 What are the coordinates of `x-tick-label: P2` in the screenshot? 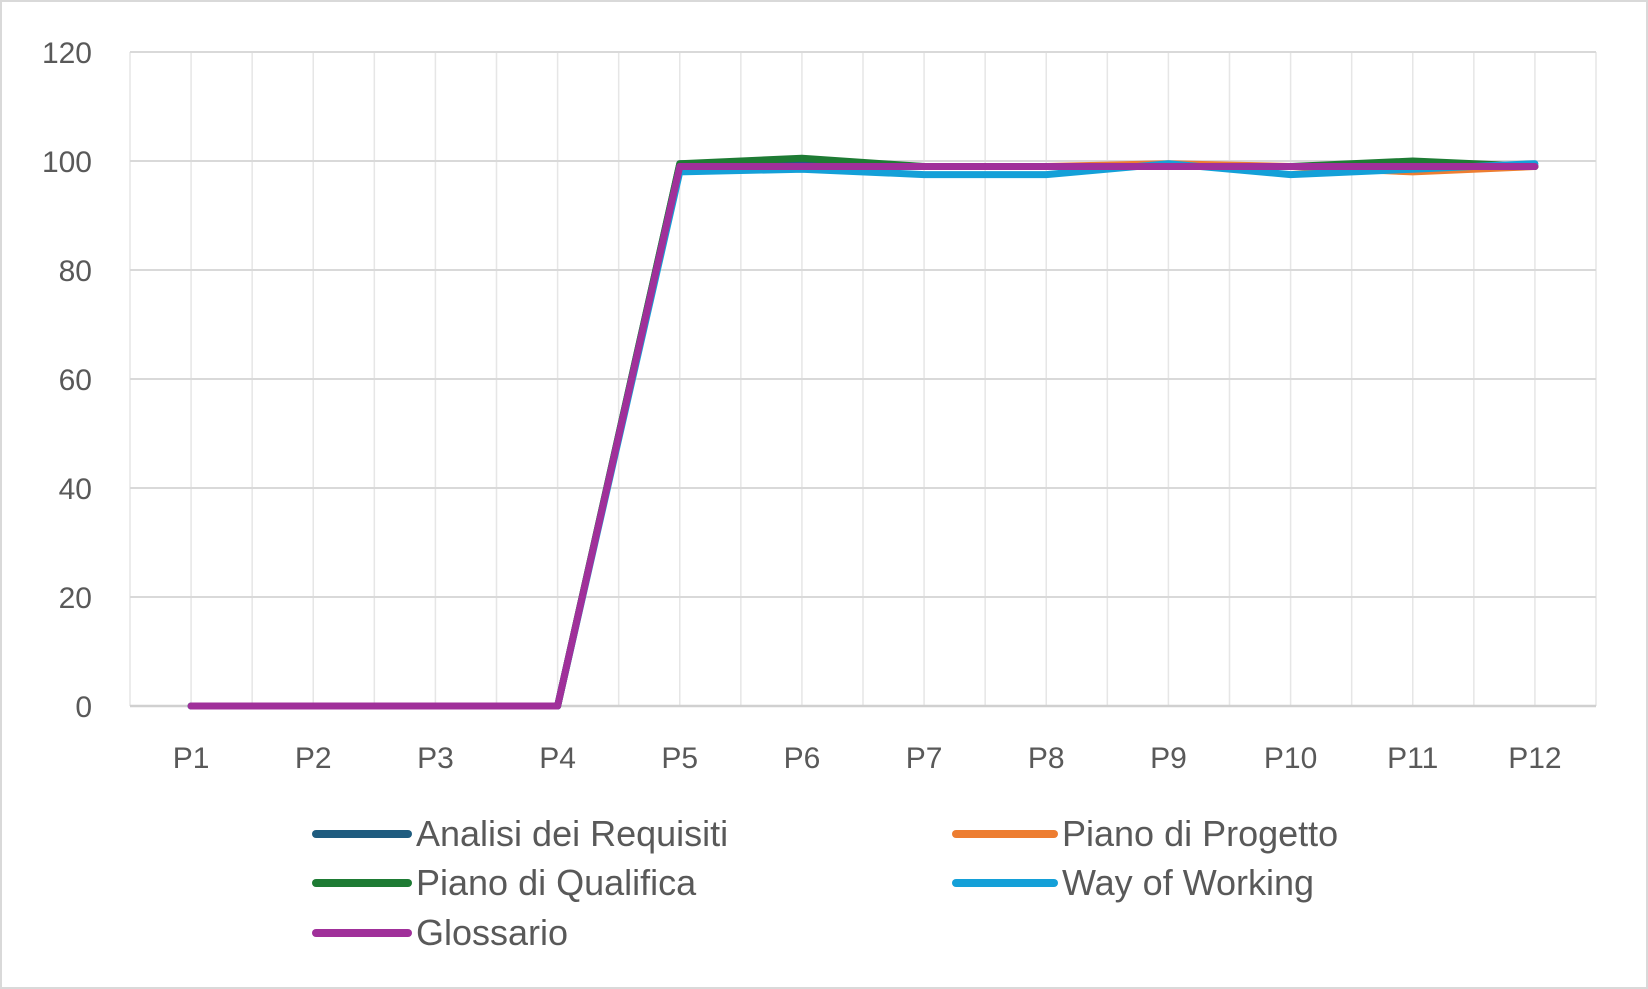 It's located at (313, 758).